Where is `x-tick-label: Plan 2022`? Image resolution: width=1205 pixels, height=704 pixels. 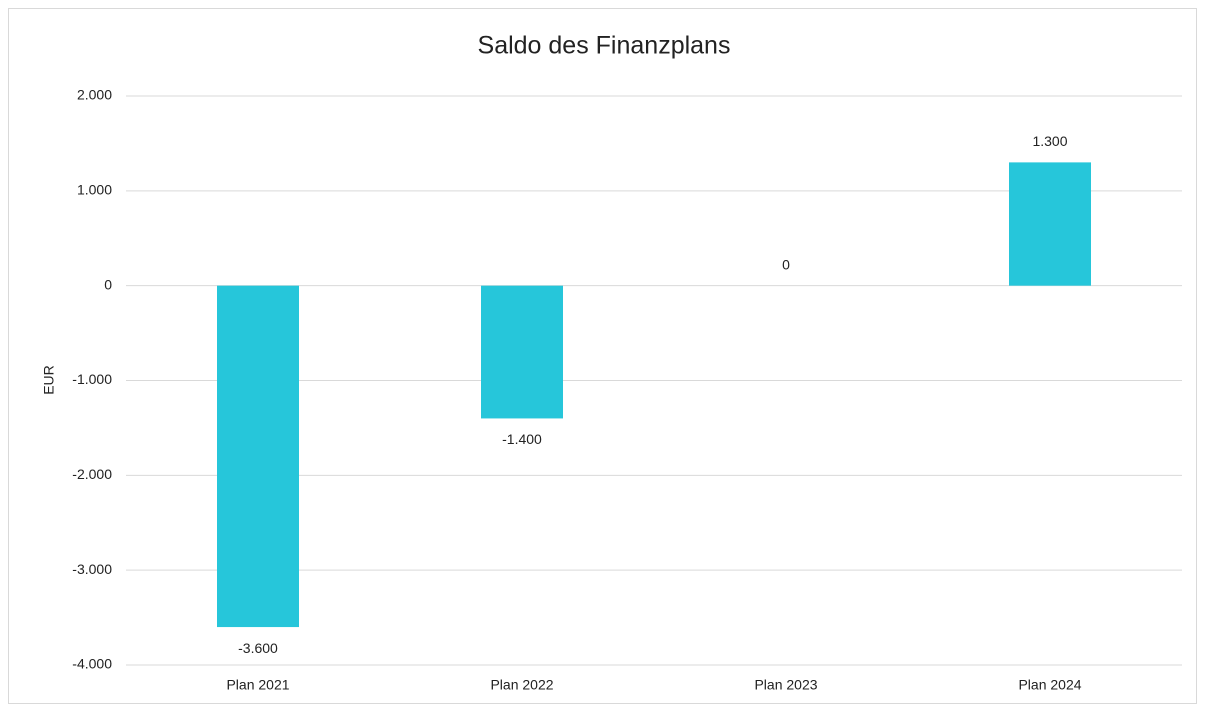 x-tick-label: Plan 2022 is located at coordinates (521, 685).